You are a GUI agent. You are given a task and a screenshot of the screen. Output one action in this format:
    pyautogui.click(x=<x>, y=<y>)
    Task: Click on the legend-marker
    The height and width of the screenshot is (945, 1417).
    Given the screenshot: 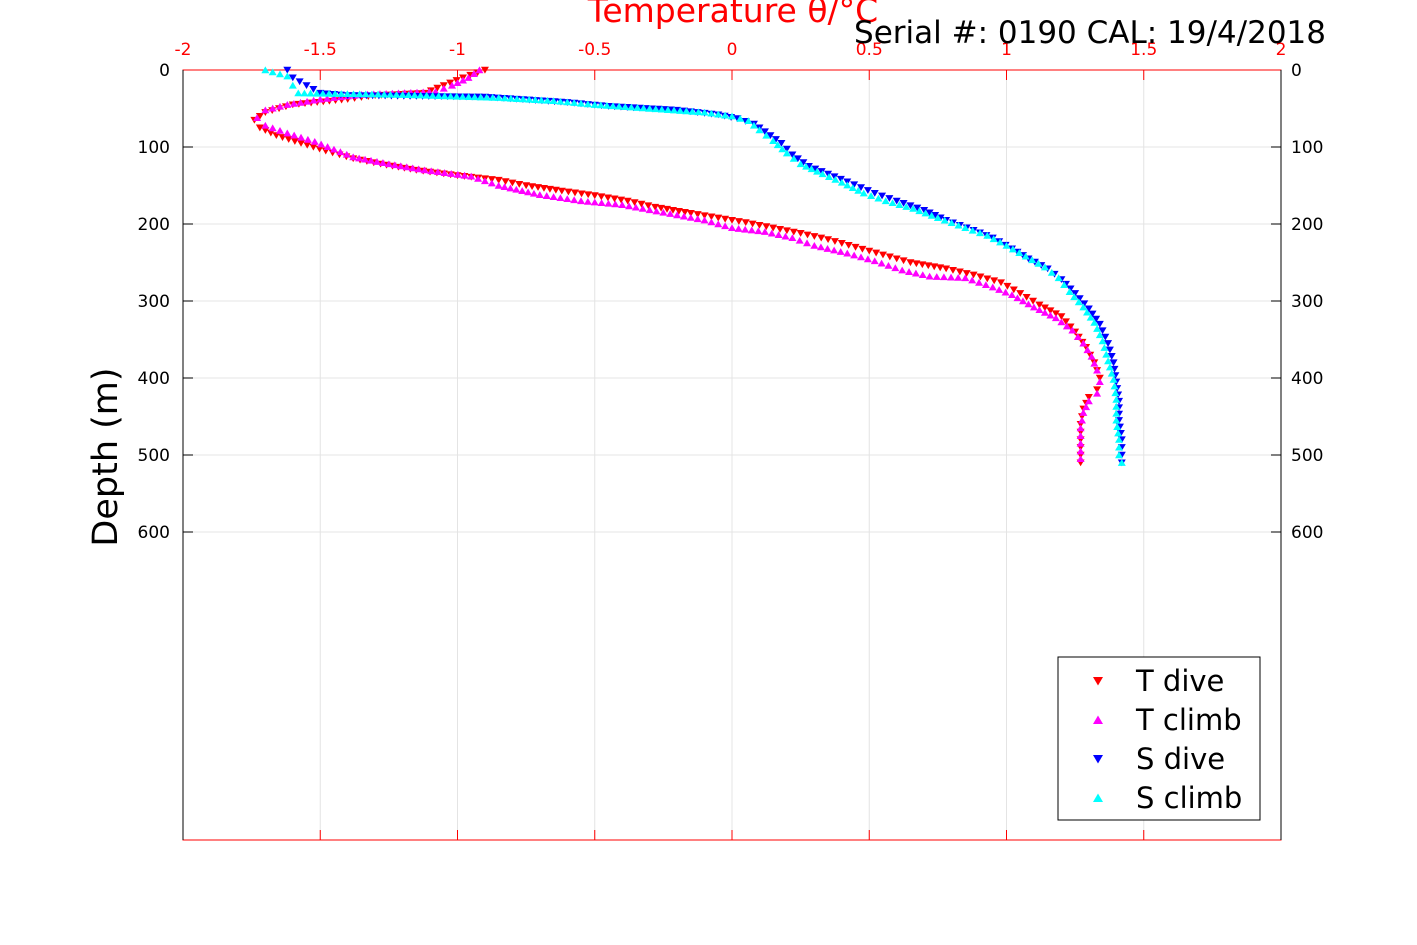 What is the action you would take?
    pyautogui.click(x=1098, y=719)
    